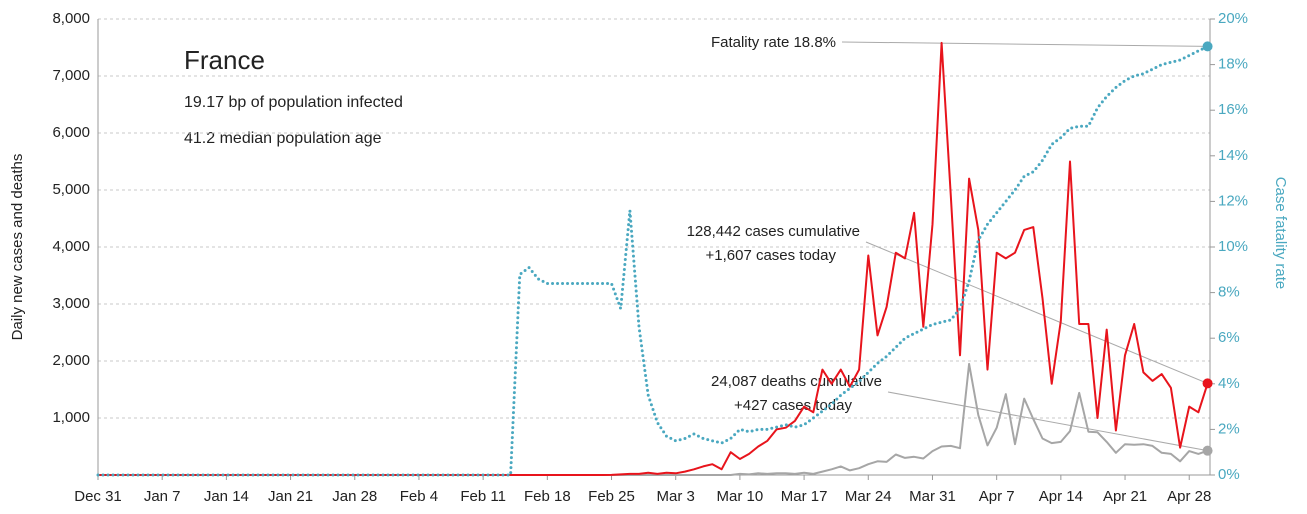  I want to click on y2-axis-label: Case fatality rate, so click(1280, 233).